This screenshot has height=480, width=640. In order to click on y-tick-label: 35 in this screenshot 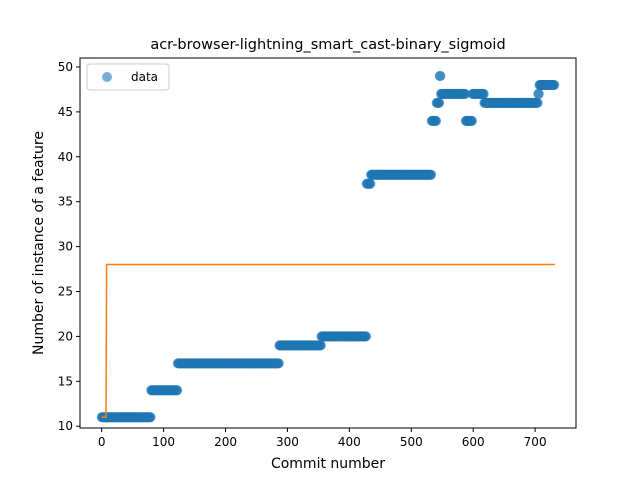, I will do `click(65, 202)`.